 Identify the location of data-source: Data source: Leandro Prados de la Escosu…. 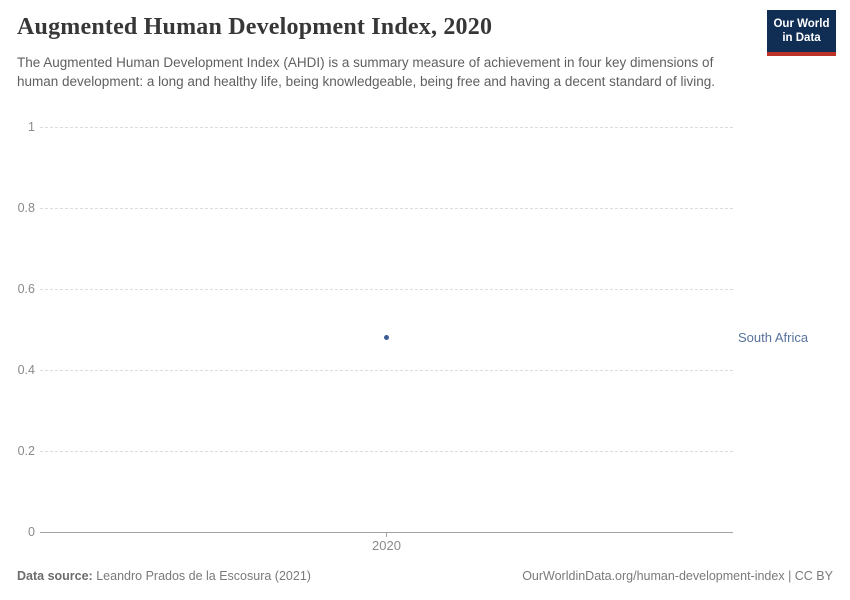
(164, 576).